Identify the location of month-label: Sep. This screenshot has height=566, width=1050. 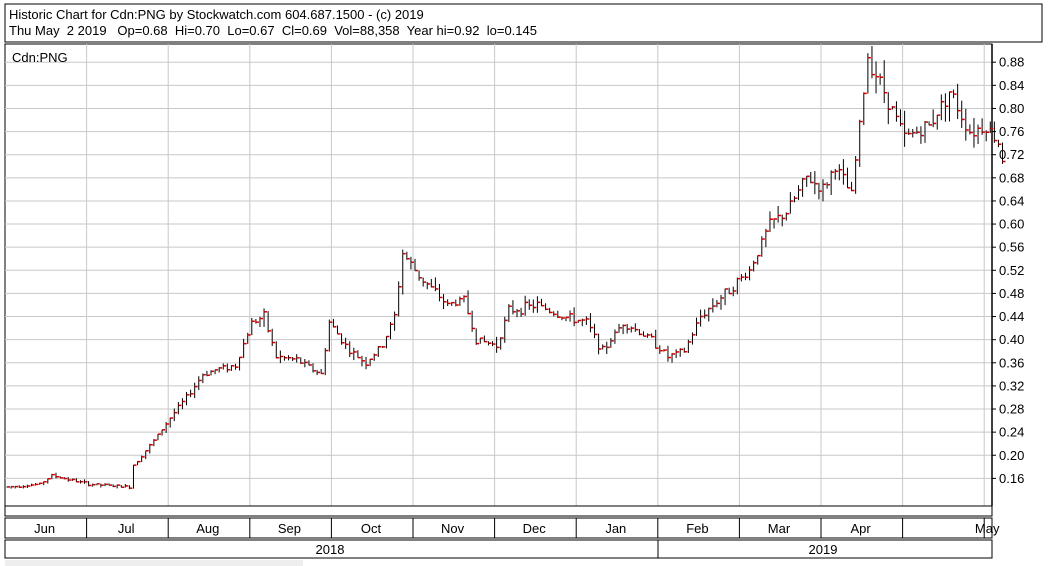
(289, 528).